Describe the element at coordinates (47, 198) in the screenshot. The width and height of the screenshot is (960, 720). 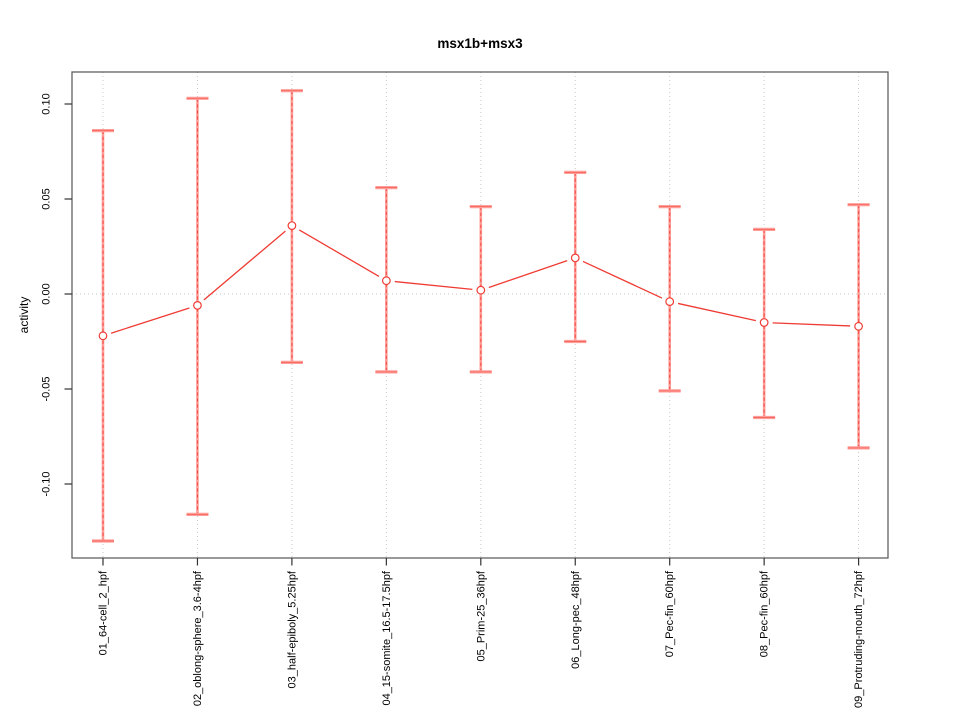
I see `y-tick-label: 0.05` at that location.